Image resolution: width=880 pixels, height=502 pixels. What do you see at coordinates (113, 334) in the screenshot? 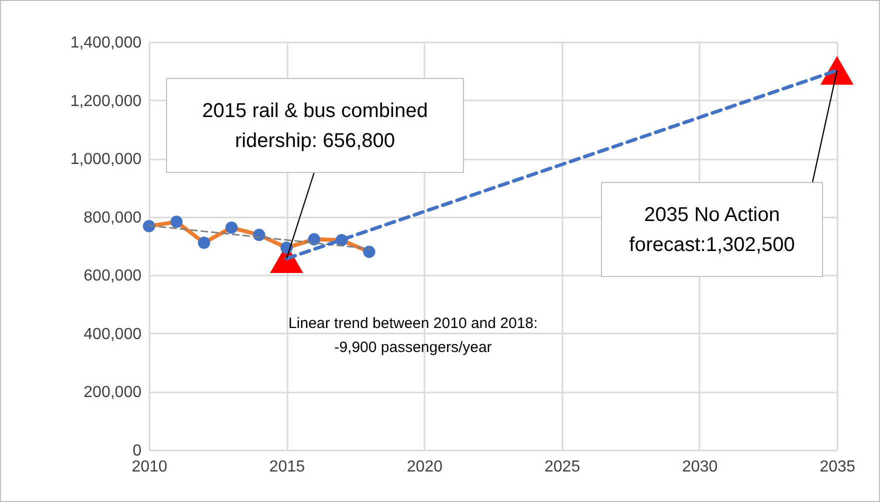
I see `y-tick-label: 400,000` at bounding box center [113, 334].